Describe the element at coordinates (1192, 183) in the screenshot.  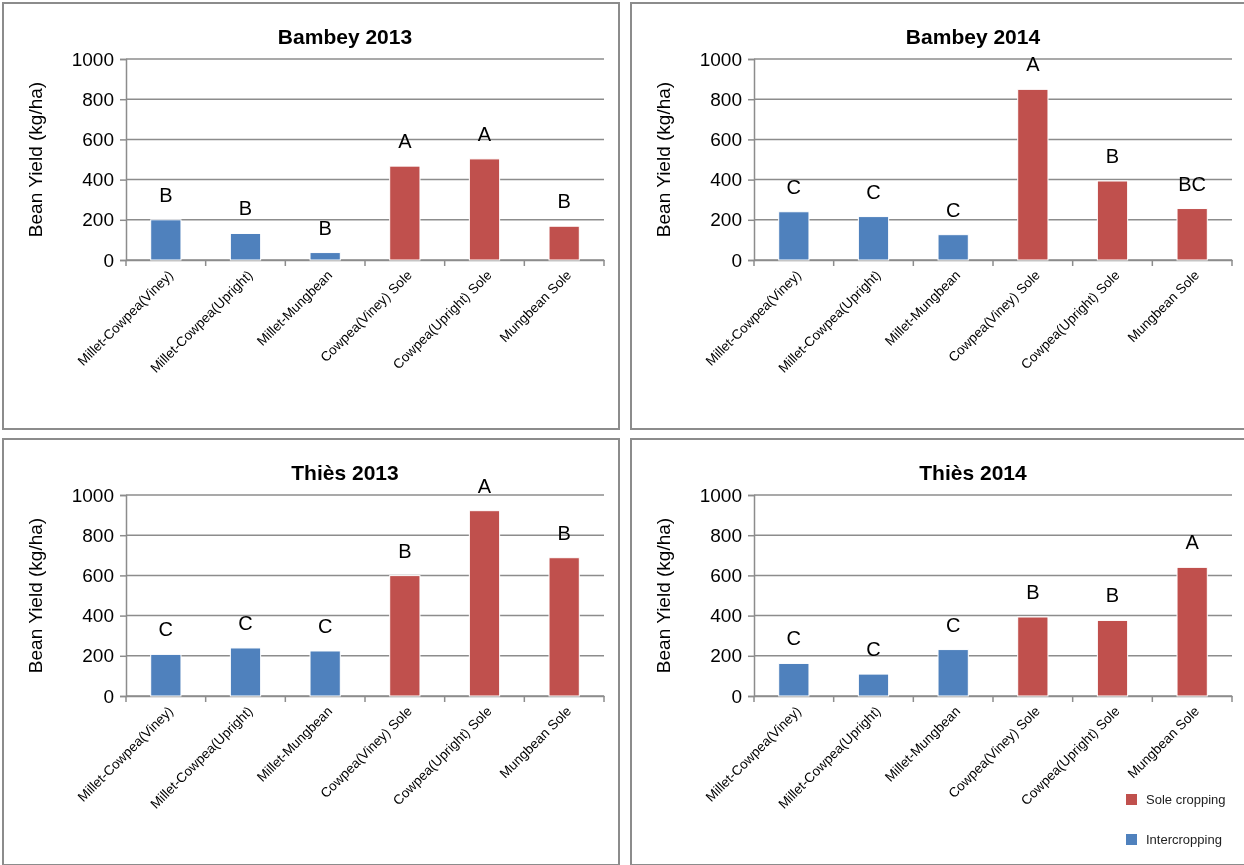
I see `annotation: BC` at that location.